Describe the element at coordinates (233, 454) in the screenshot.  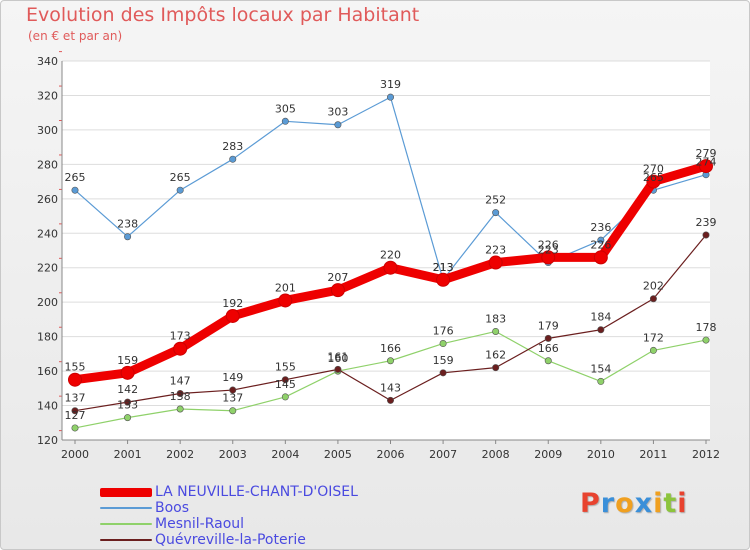
I see `x-tick-label: 2003` at that location.